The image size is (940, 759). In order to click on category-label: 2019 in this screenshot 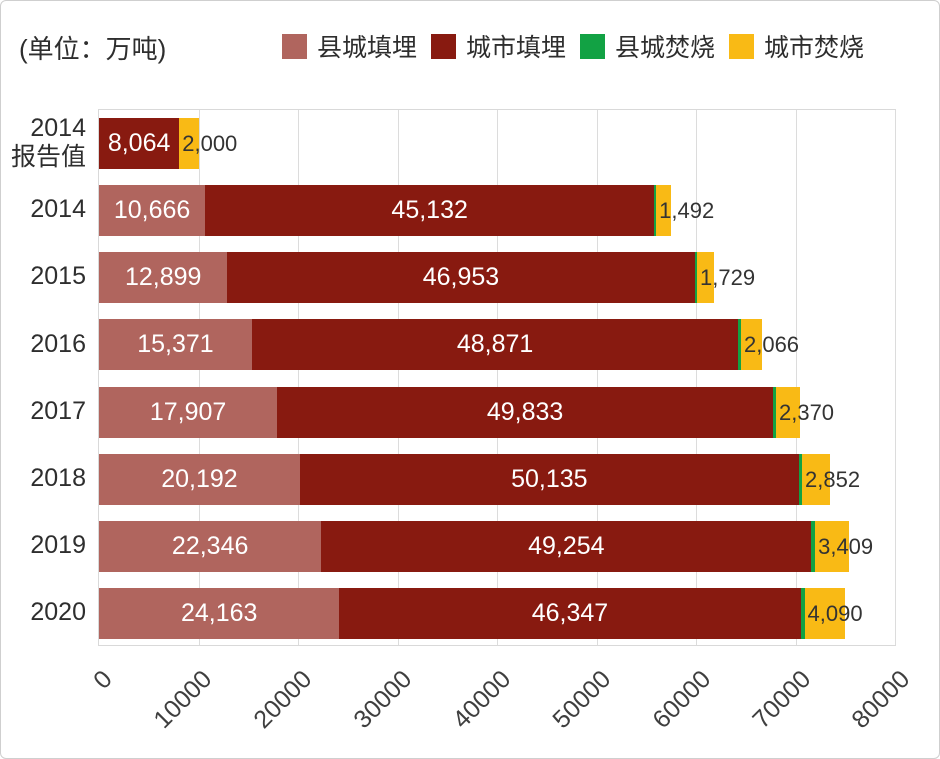, I will do `click(58, 544)`.